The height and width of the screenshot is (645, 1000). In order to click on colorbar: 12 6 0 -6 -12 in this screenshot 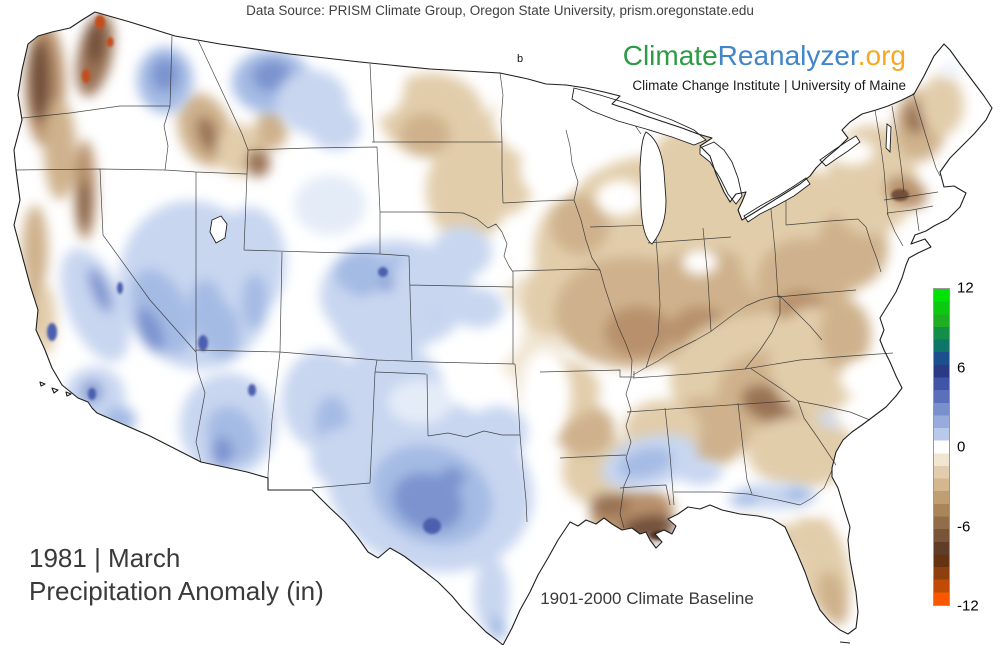, I will do `click(956, 447)`.